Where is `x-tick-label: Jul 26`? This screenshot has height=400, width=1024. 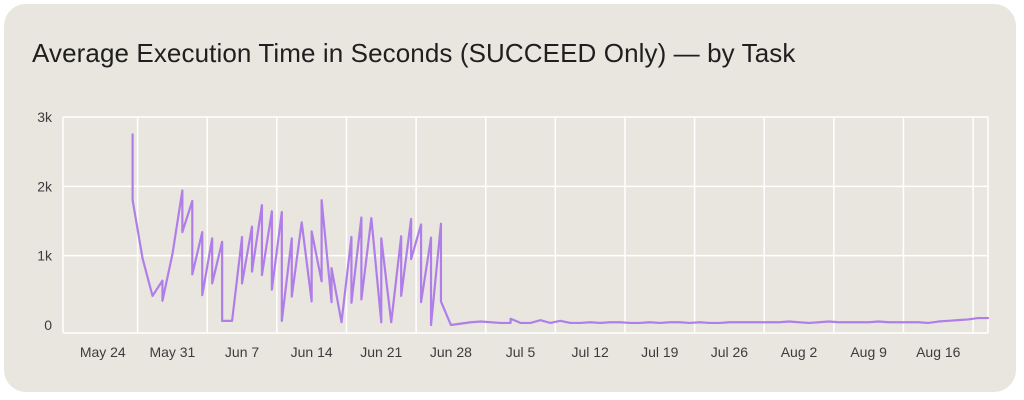
x-tick-label: Jul 26 is located at coordinates (730, 352).